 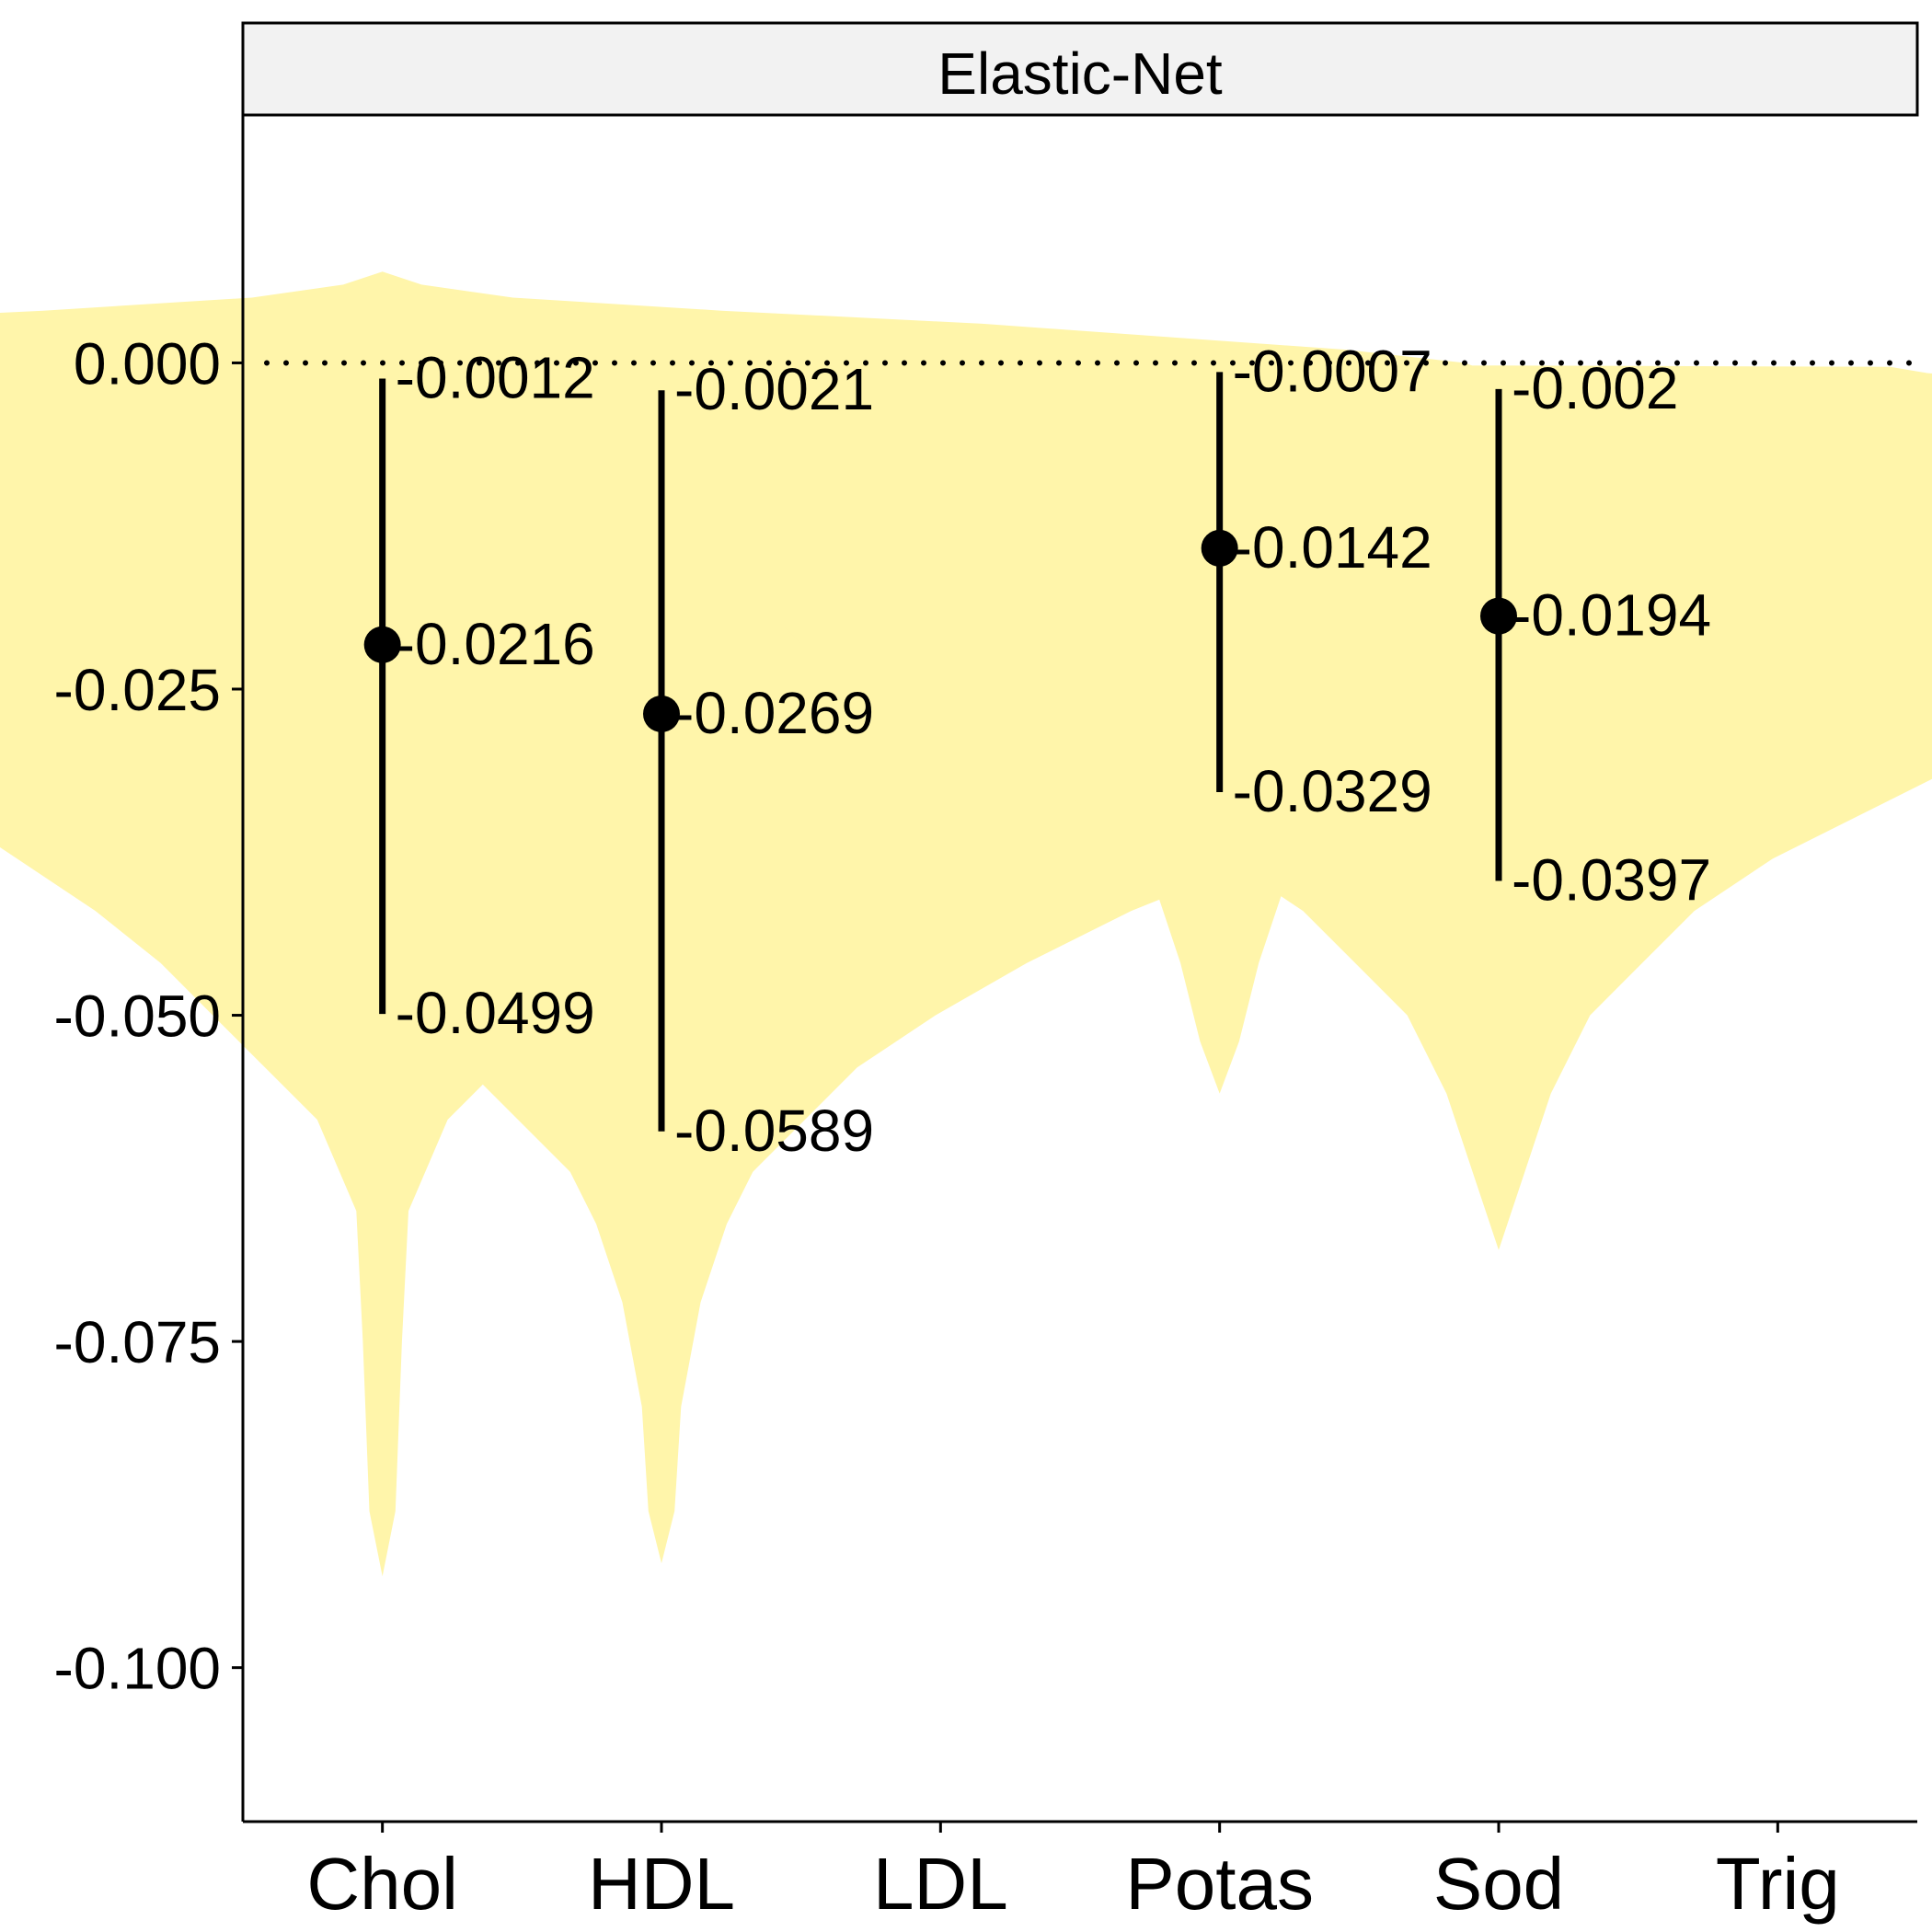 I want to click on median-point-hdl, so click(x=661, y=713).